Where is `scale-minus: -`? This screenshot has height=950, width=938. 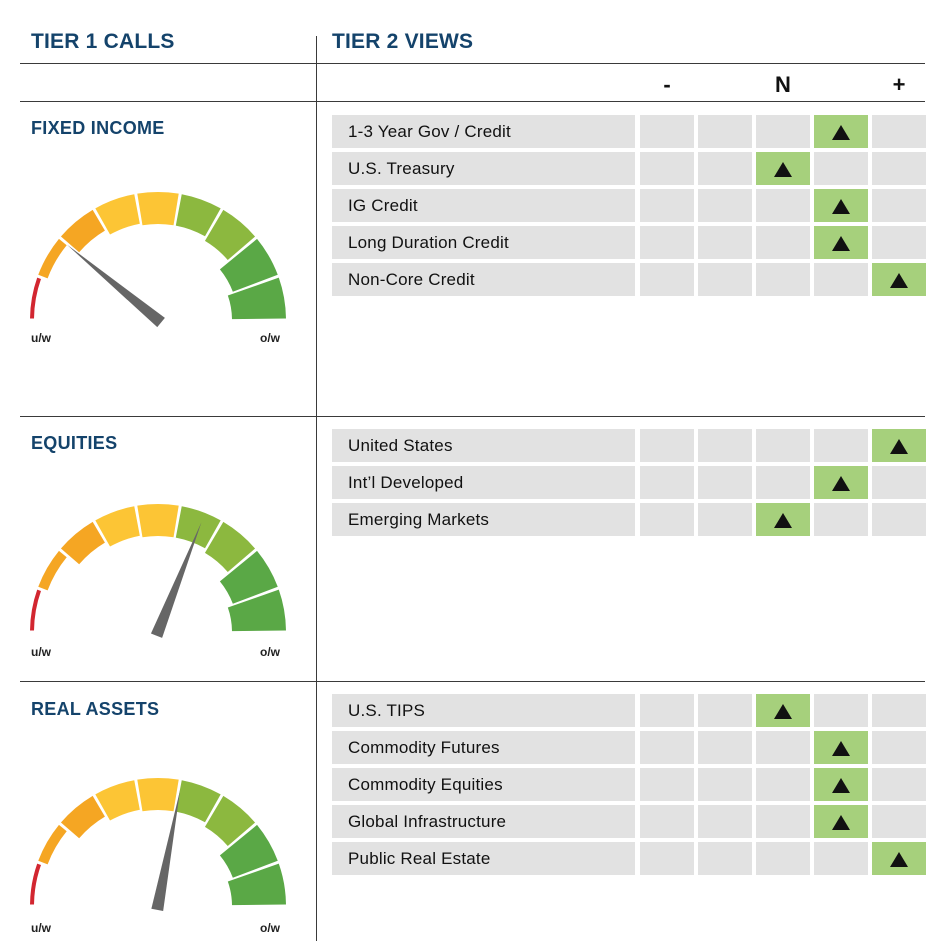
scale-minus: - is located at coordinates (667, 84).